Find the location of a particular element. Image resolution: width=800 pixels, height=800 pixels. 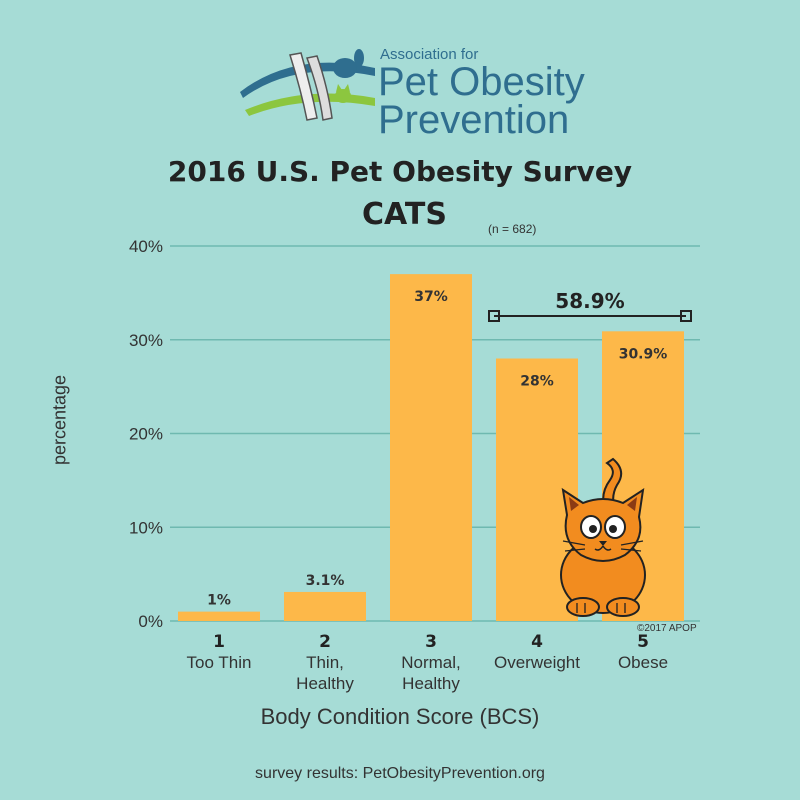

footer-source: survey results: PetObesityPrevention.org is located at coordinates (400, 773).